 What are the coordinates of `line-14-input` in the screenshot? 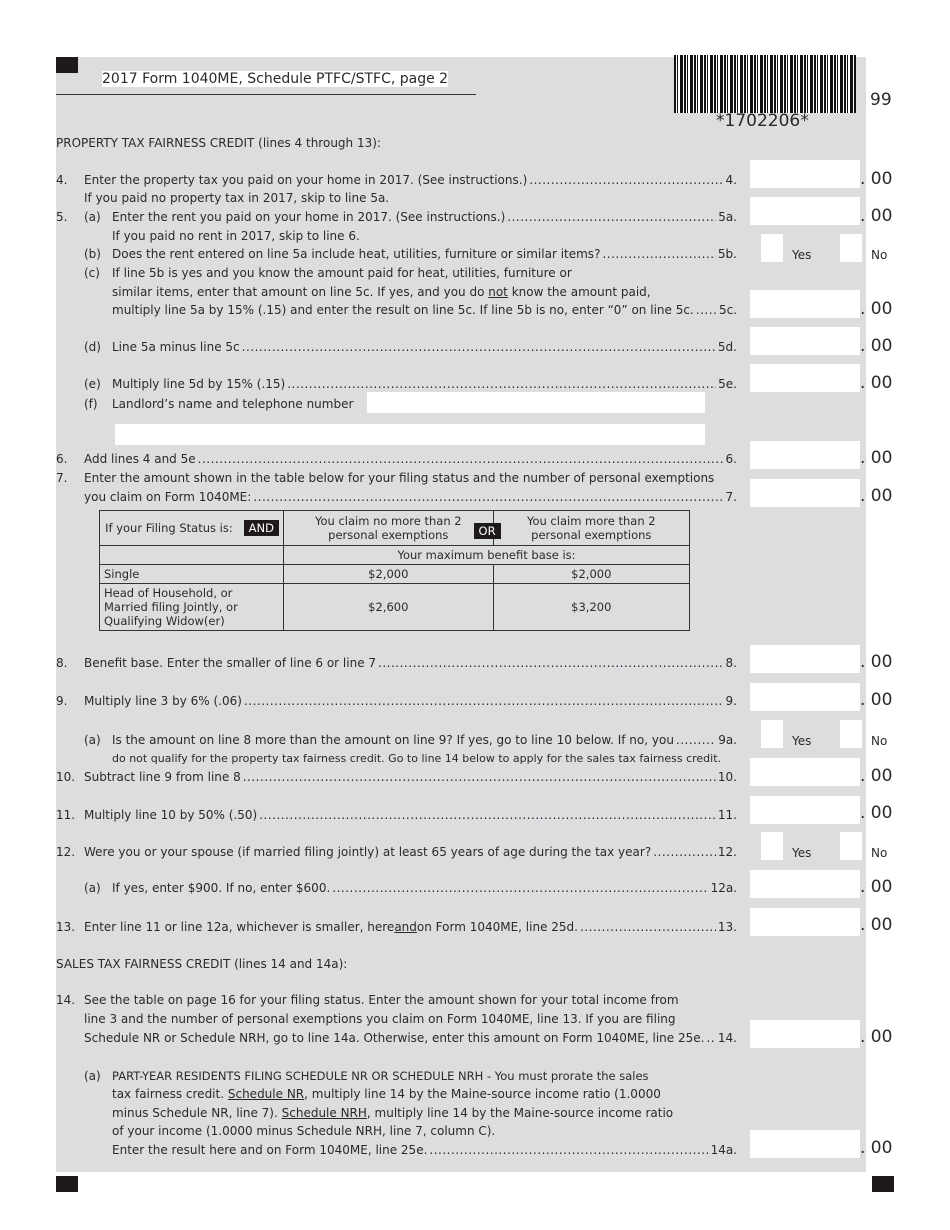 It's located at (805, 1034).